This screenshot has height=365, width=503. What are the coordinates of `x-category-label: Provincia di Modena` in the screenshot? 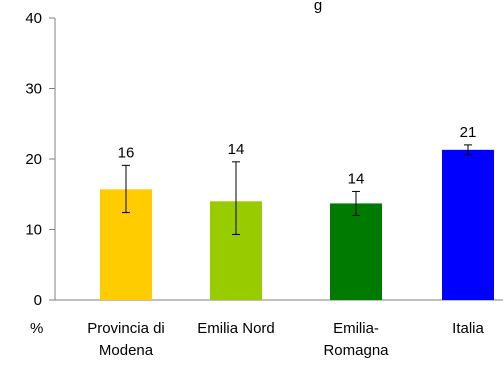 It's located at (126, 339).